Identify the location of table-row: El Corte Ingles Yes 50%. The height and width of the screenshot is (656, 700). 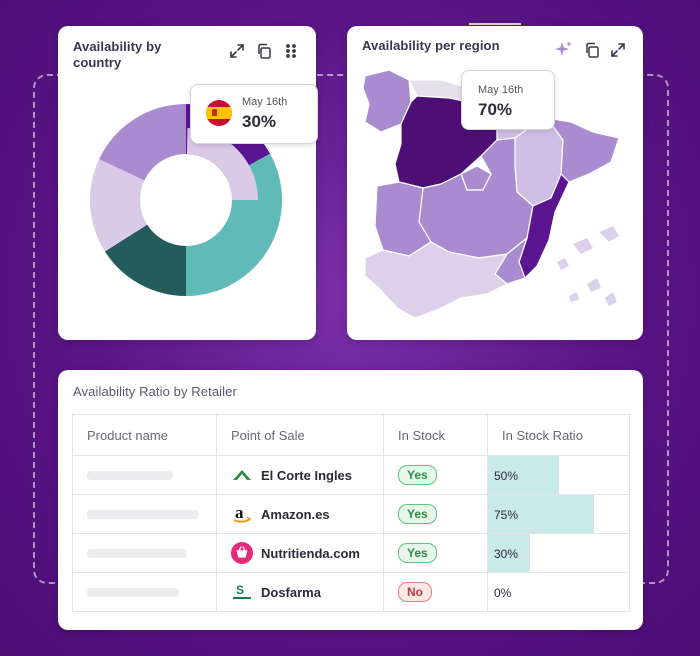
(351, 475).